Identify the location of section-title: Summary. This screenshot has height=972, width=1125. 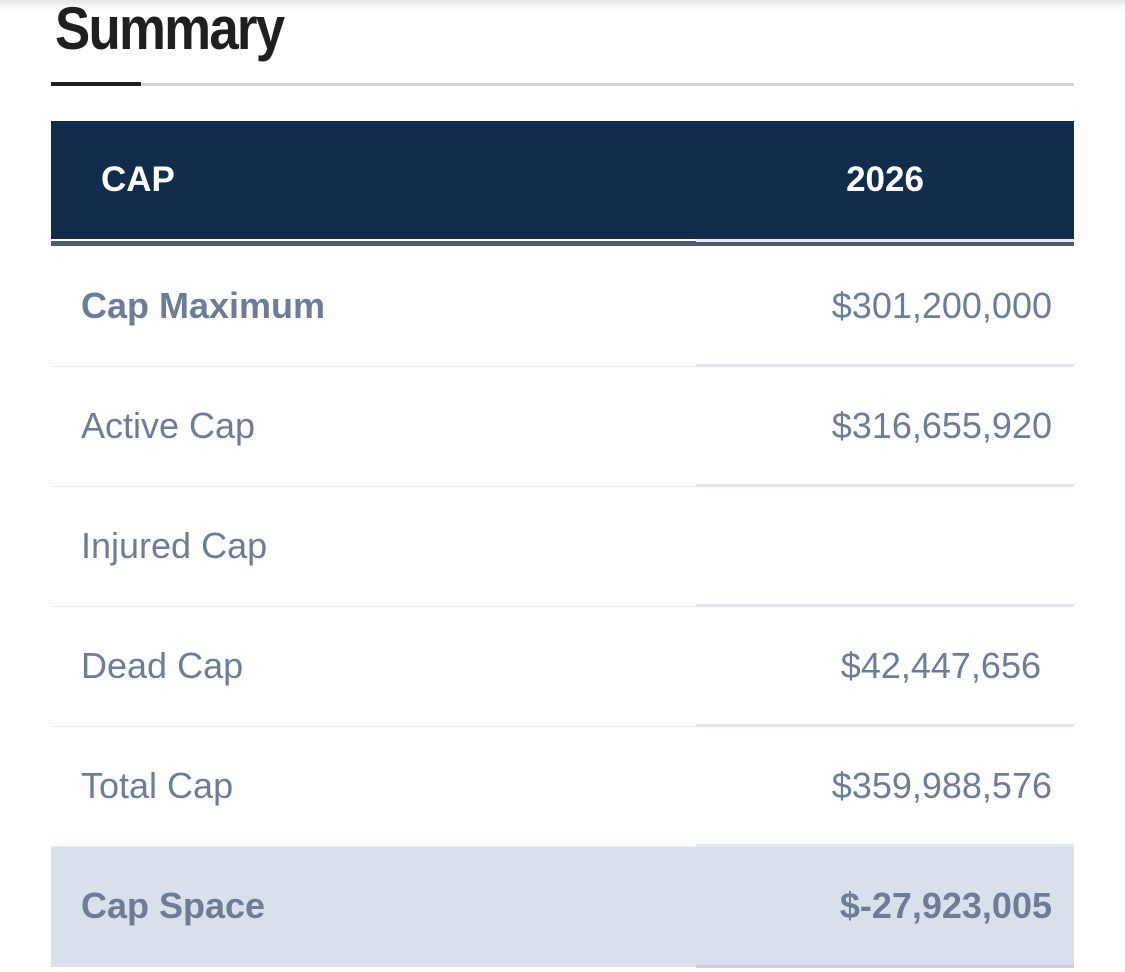
(170, 31).